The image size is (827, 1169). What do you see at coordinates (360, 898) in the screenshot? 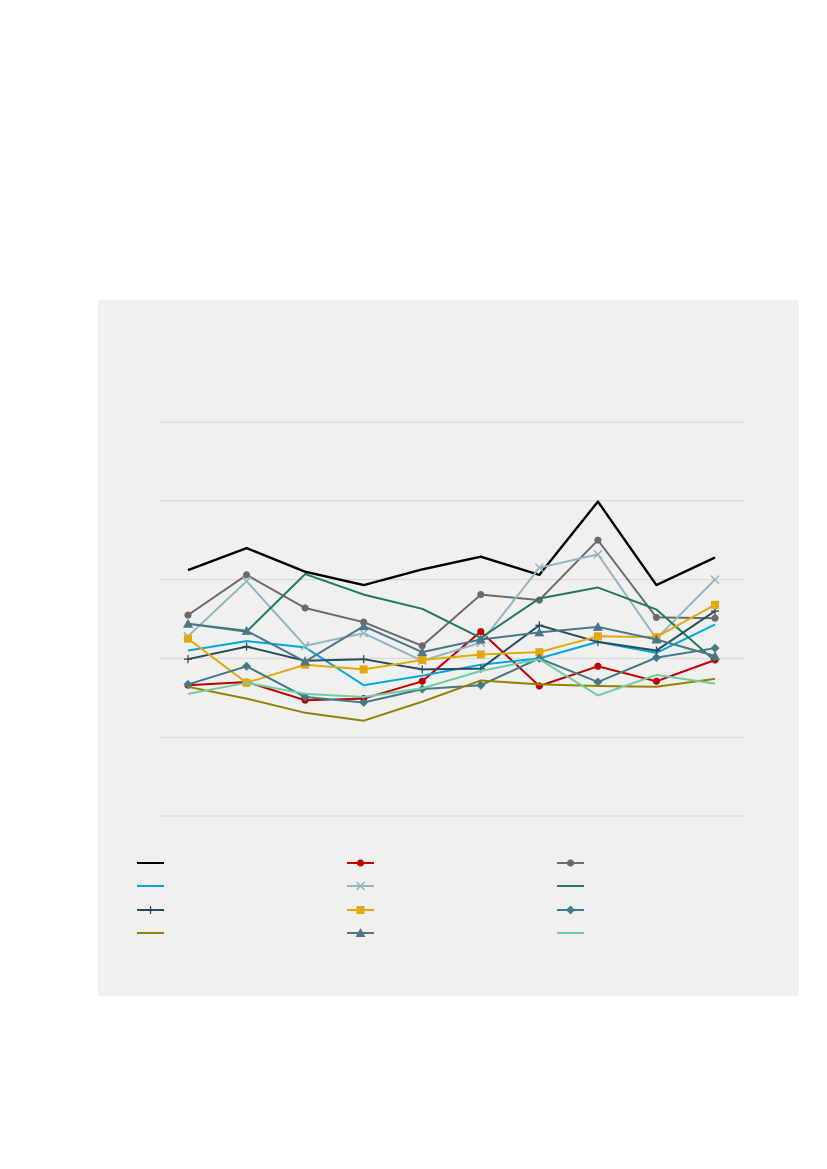
I see `legend` at bounding box center [360, 898].